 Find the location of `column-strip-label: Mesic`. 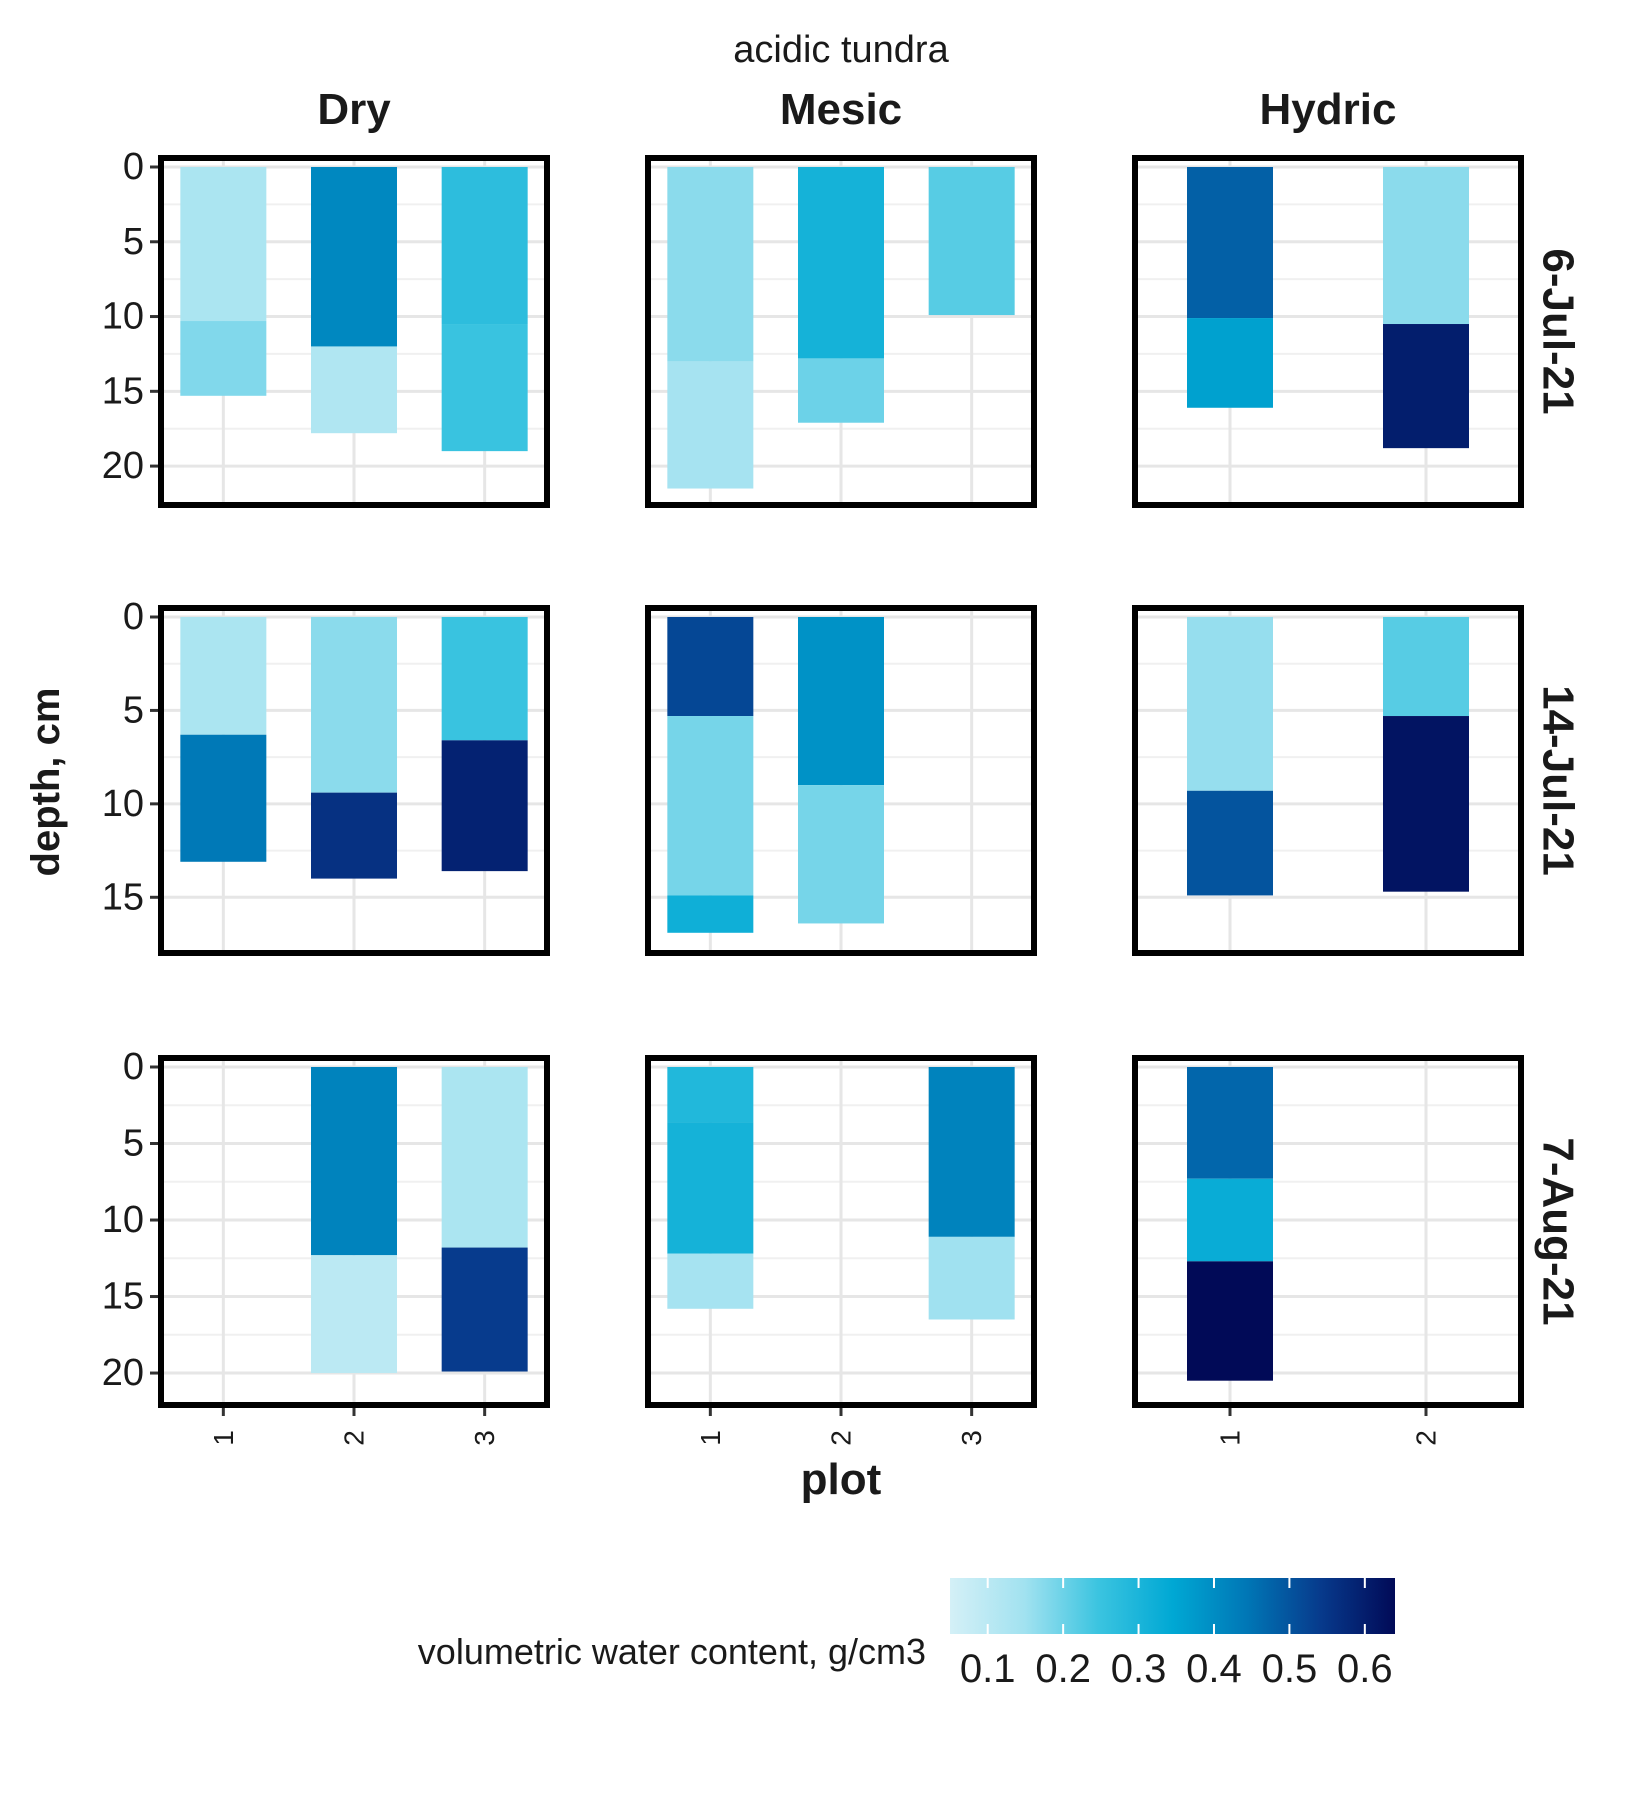

column-strip-label: Mesic is located at coordinates (841, 109).